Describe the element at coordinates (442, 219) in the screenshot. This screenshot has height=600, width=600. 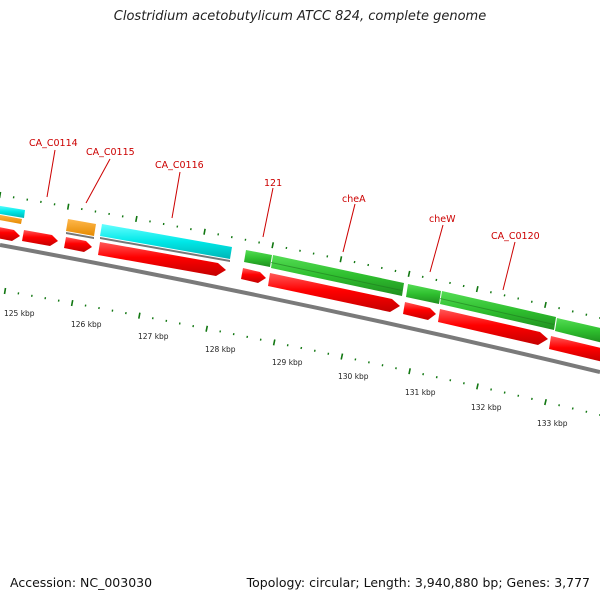
I see `gene-label: cheW` at that location.